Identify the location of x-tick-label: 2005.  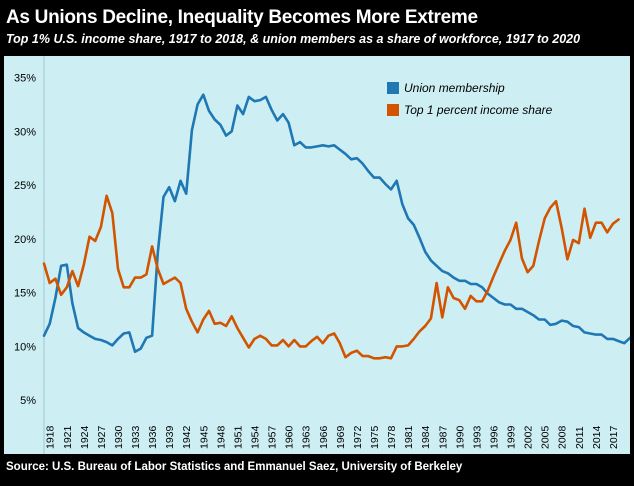
(546, 437).